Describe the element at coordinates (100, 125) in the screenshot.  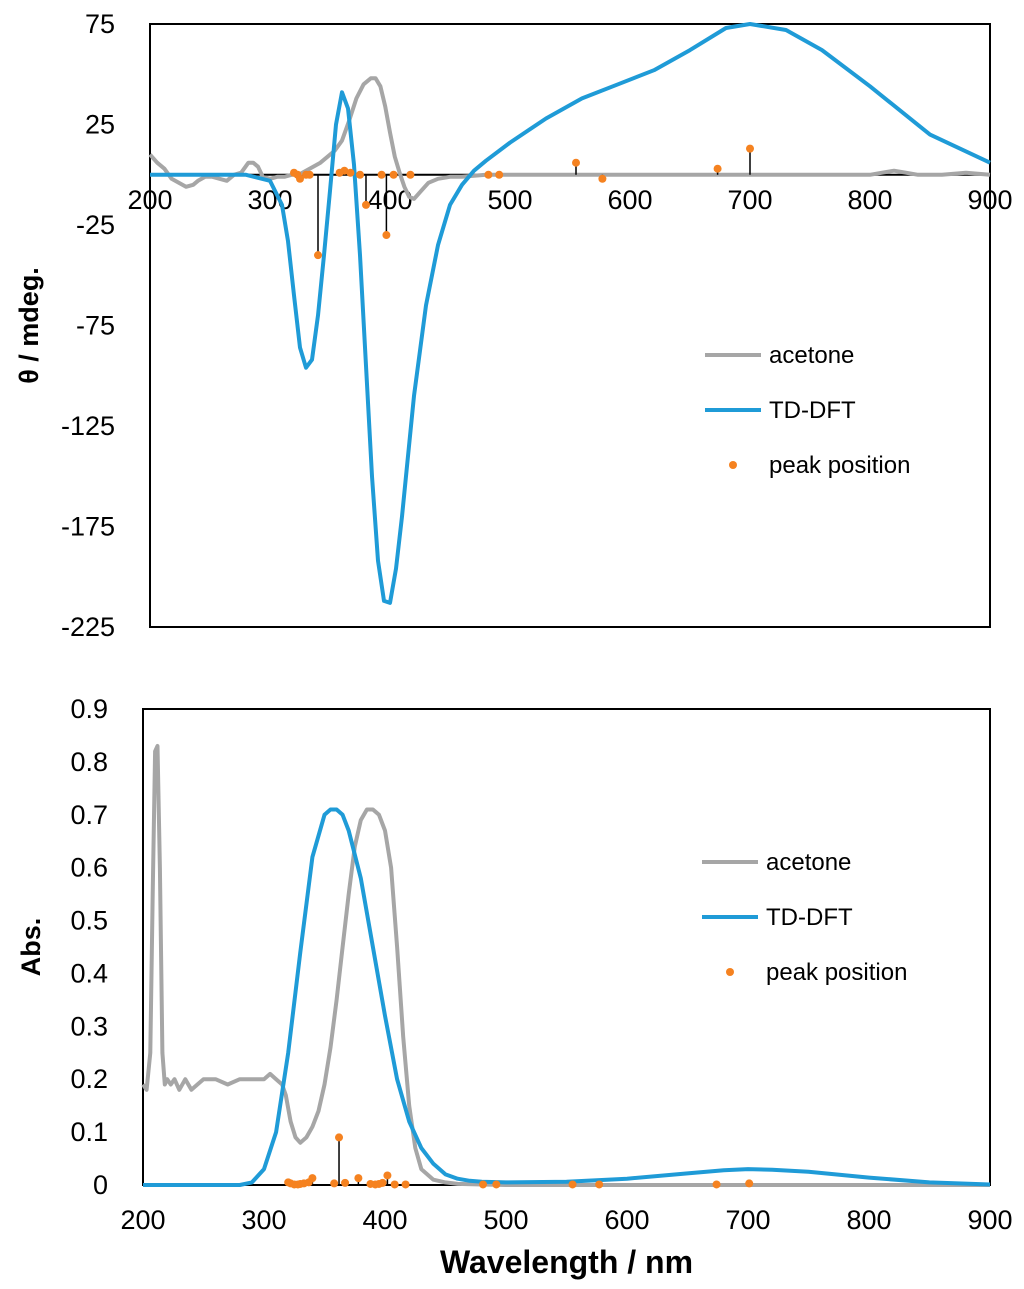
I see `y-tick-label: 25` at that location.